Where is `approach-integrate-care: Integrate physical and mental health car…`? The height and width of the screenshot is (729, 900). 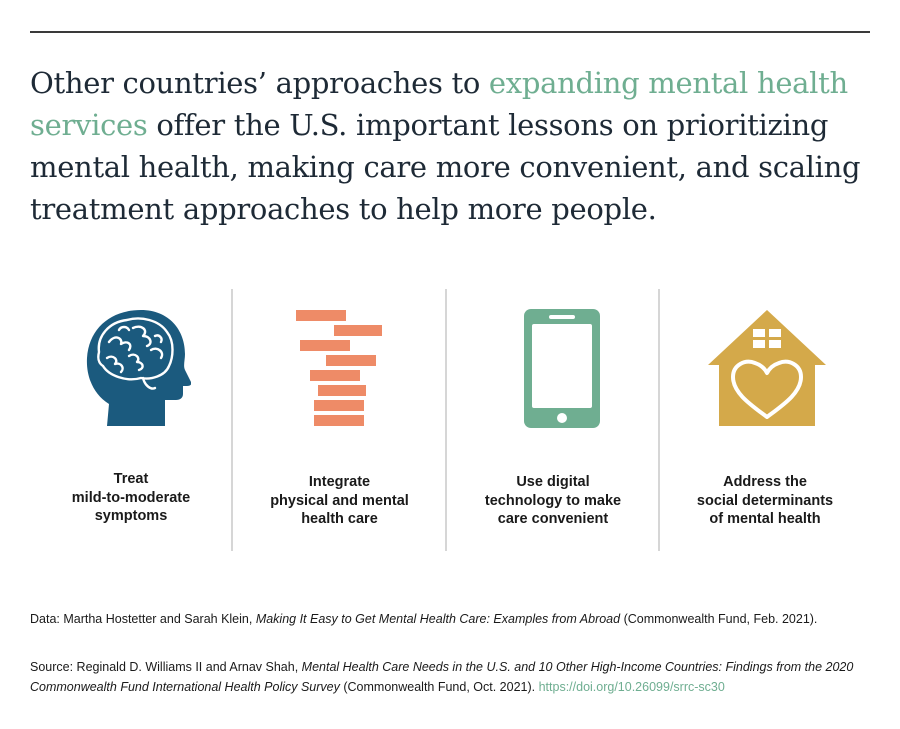
approach-integrate-care: Integrate physical and mental health car… is located at coordinates (339, 420).